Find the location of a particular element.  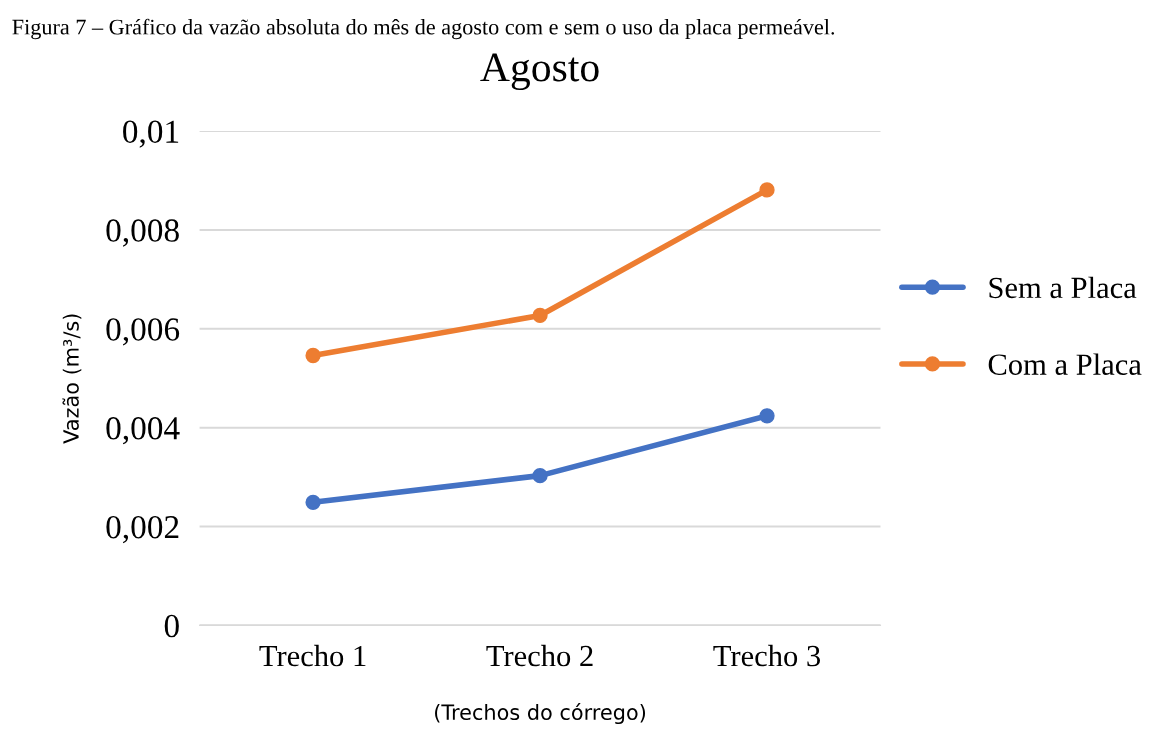

y-tick-label: 0,01 is located at coordinates (151, 134).